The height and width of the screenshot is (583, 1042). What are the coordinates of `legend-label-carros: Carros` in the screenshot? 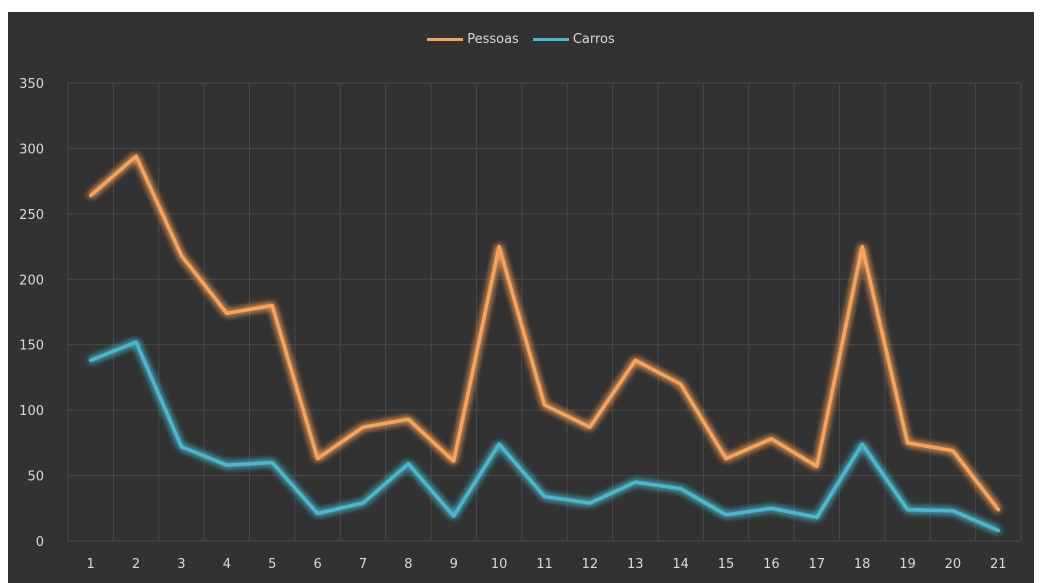 It's located at (593, 39).